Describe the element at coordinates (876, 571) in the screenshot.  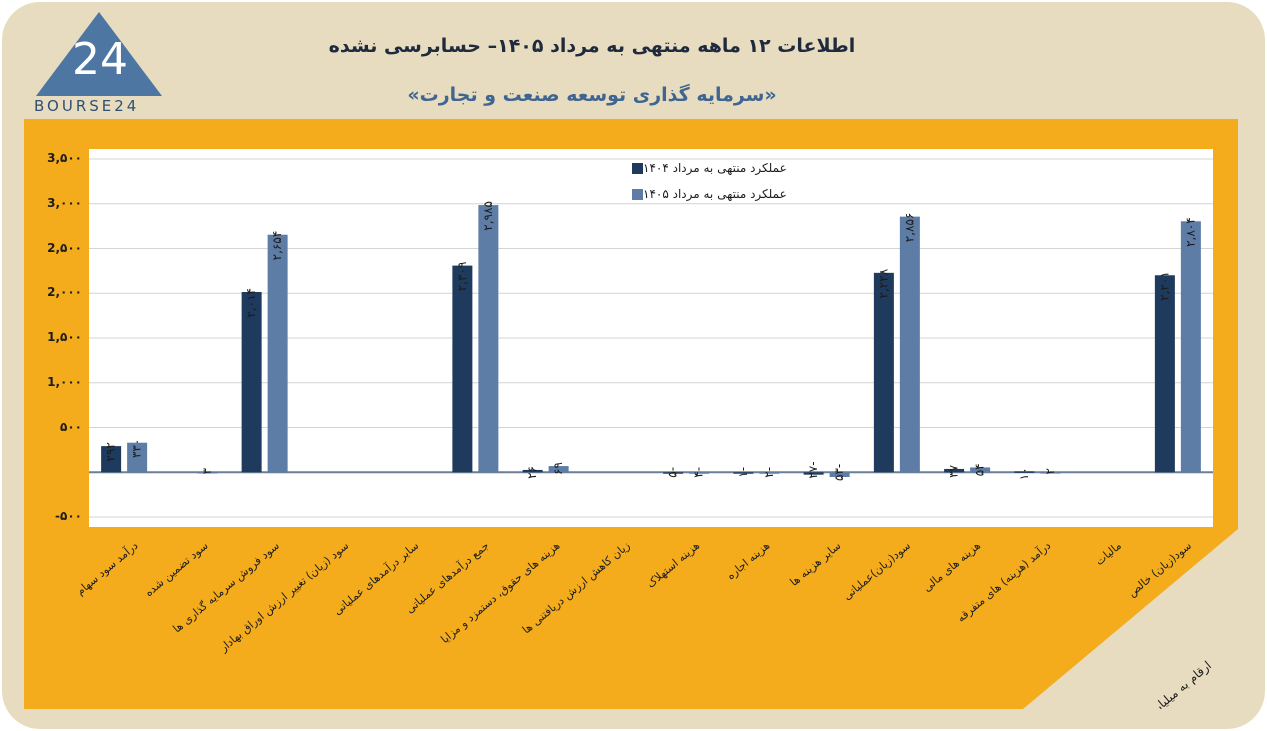
I see `x-tick-label: سود(زیان)عملیاتی` at that location.